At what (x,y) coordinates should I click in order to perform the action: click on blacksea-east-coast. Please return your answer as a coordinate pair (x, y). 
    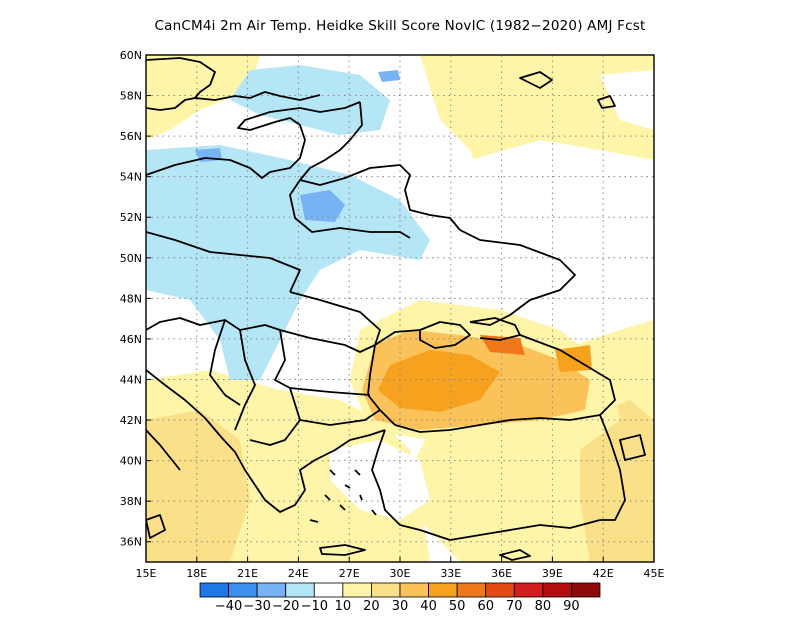
    Looking at the image, I should click on (567, 375).